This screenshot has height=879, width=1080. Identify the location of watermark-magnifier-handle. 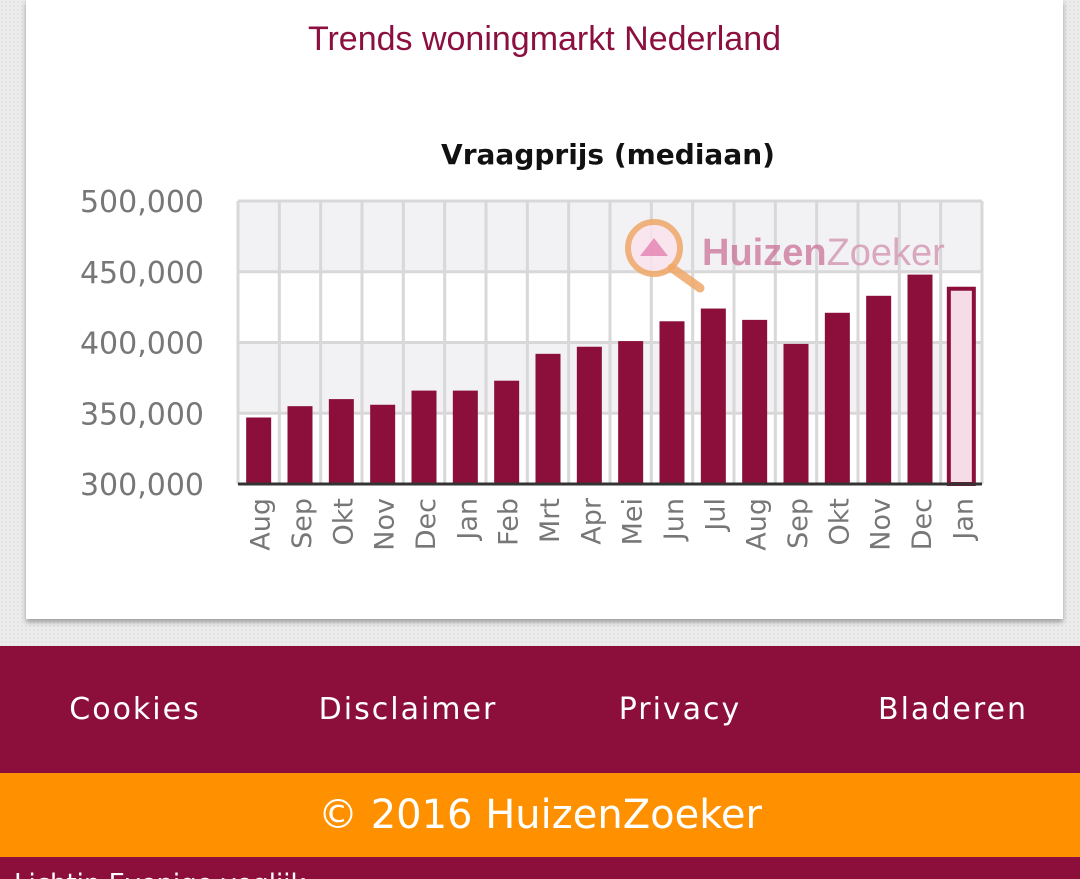
(686, 278).